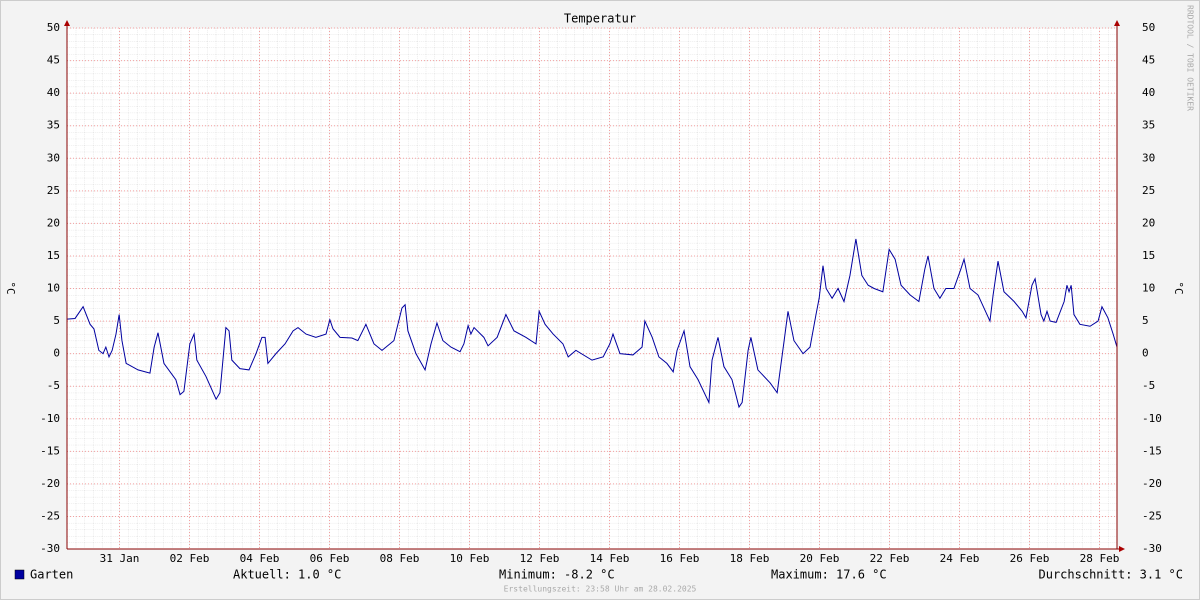 The image size is (1200, 600). I want to click on y-tick-label: 20, so click(53, 222).